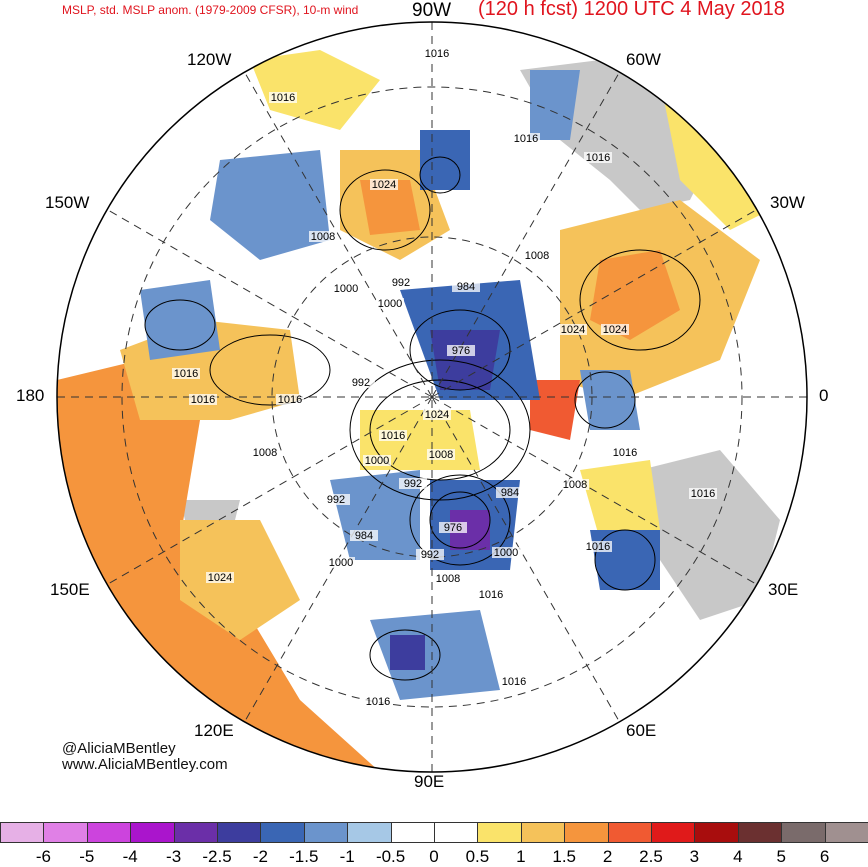 This screenshot has height=867, width=868. What do you see at coordinates (641, 730) in the screenshot?
I see `lon-label-60e: 60E` at bounding box center [641, 730].